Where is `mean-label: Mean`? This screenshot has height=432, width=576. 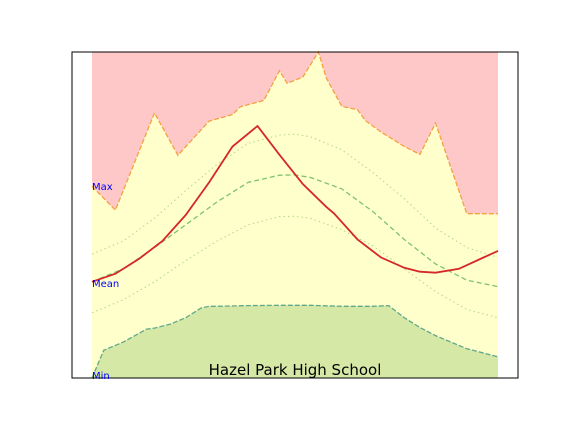 mean-label: Mean is located at coordinates (105, 284).